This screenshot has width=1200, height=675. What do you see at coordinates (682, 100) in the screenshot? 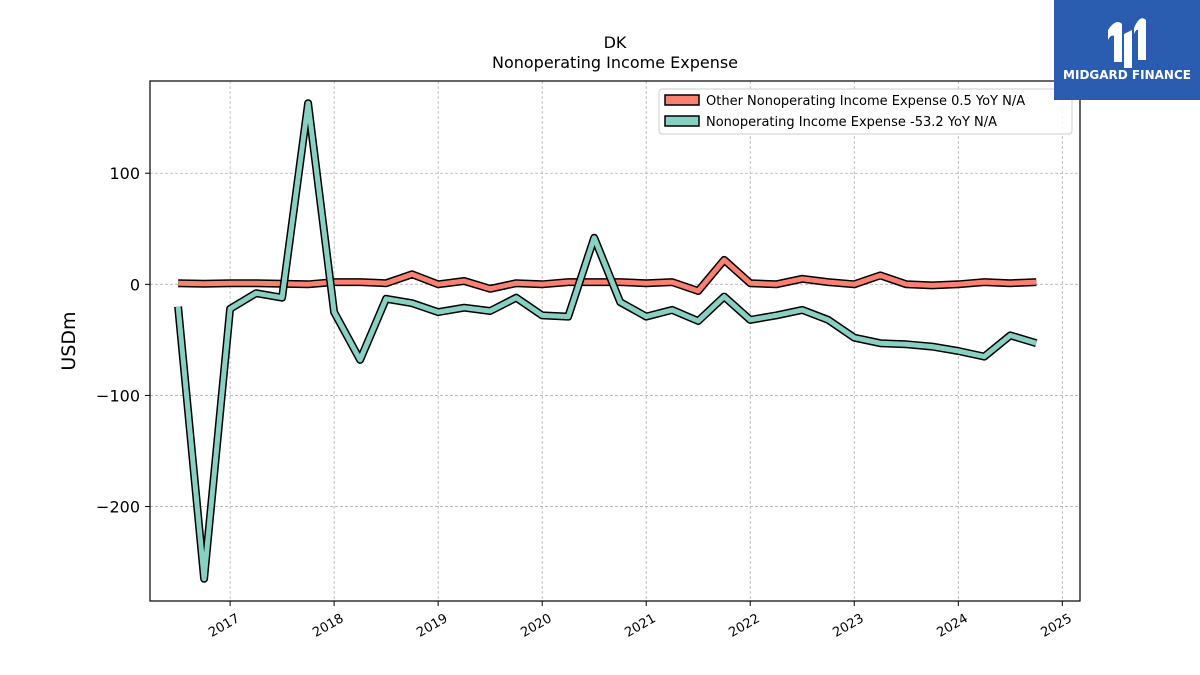
I see `legend-swatch-other` at bounding box center [682, 100].